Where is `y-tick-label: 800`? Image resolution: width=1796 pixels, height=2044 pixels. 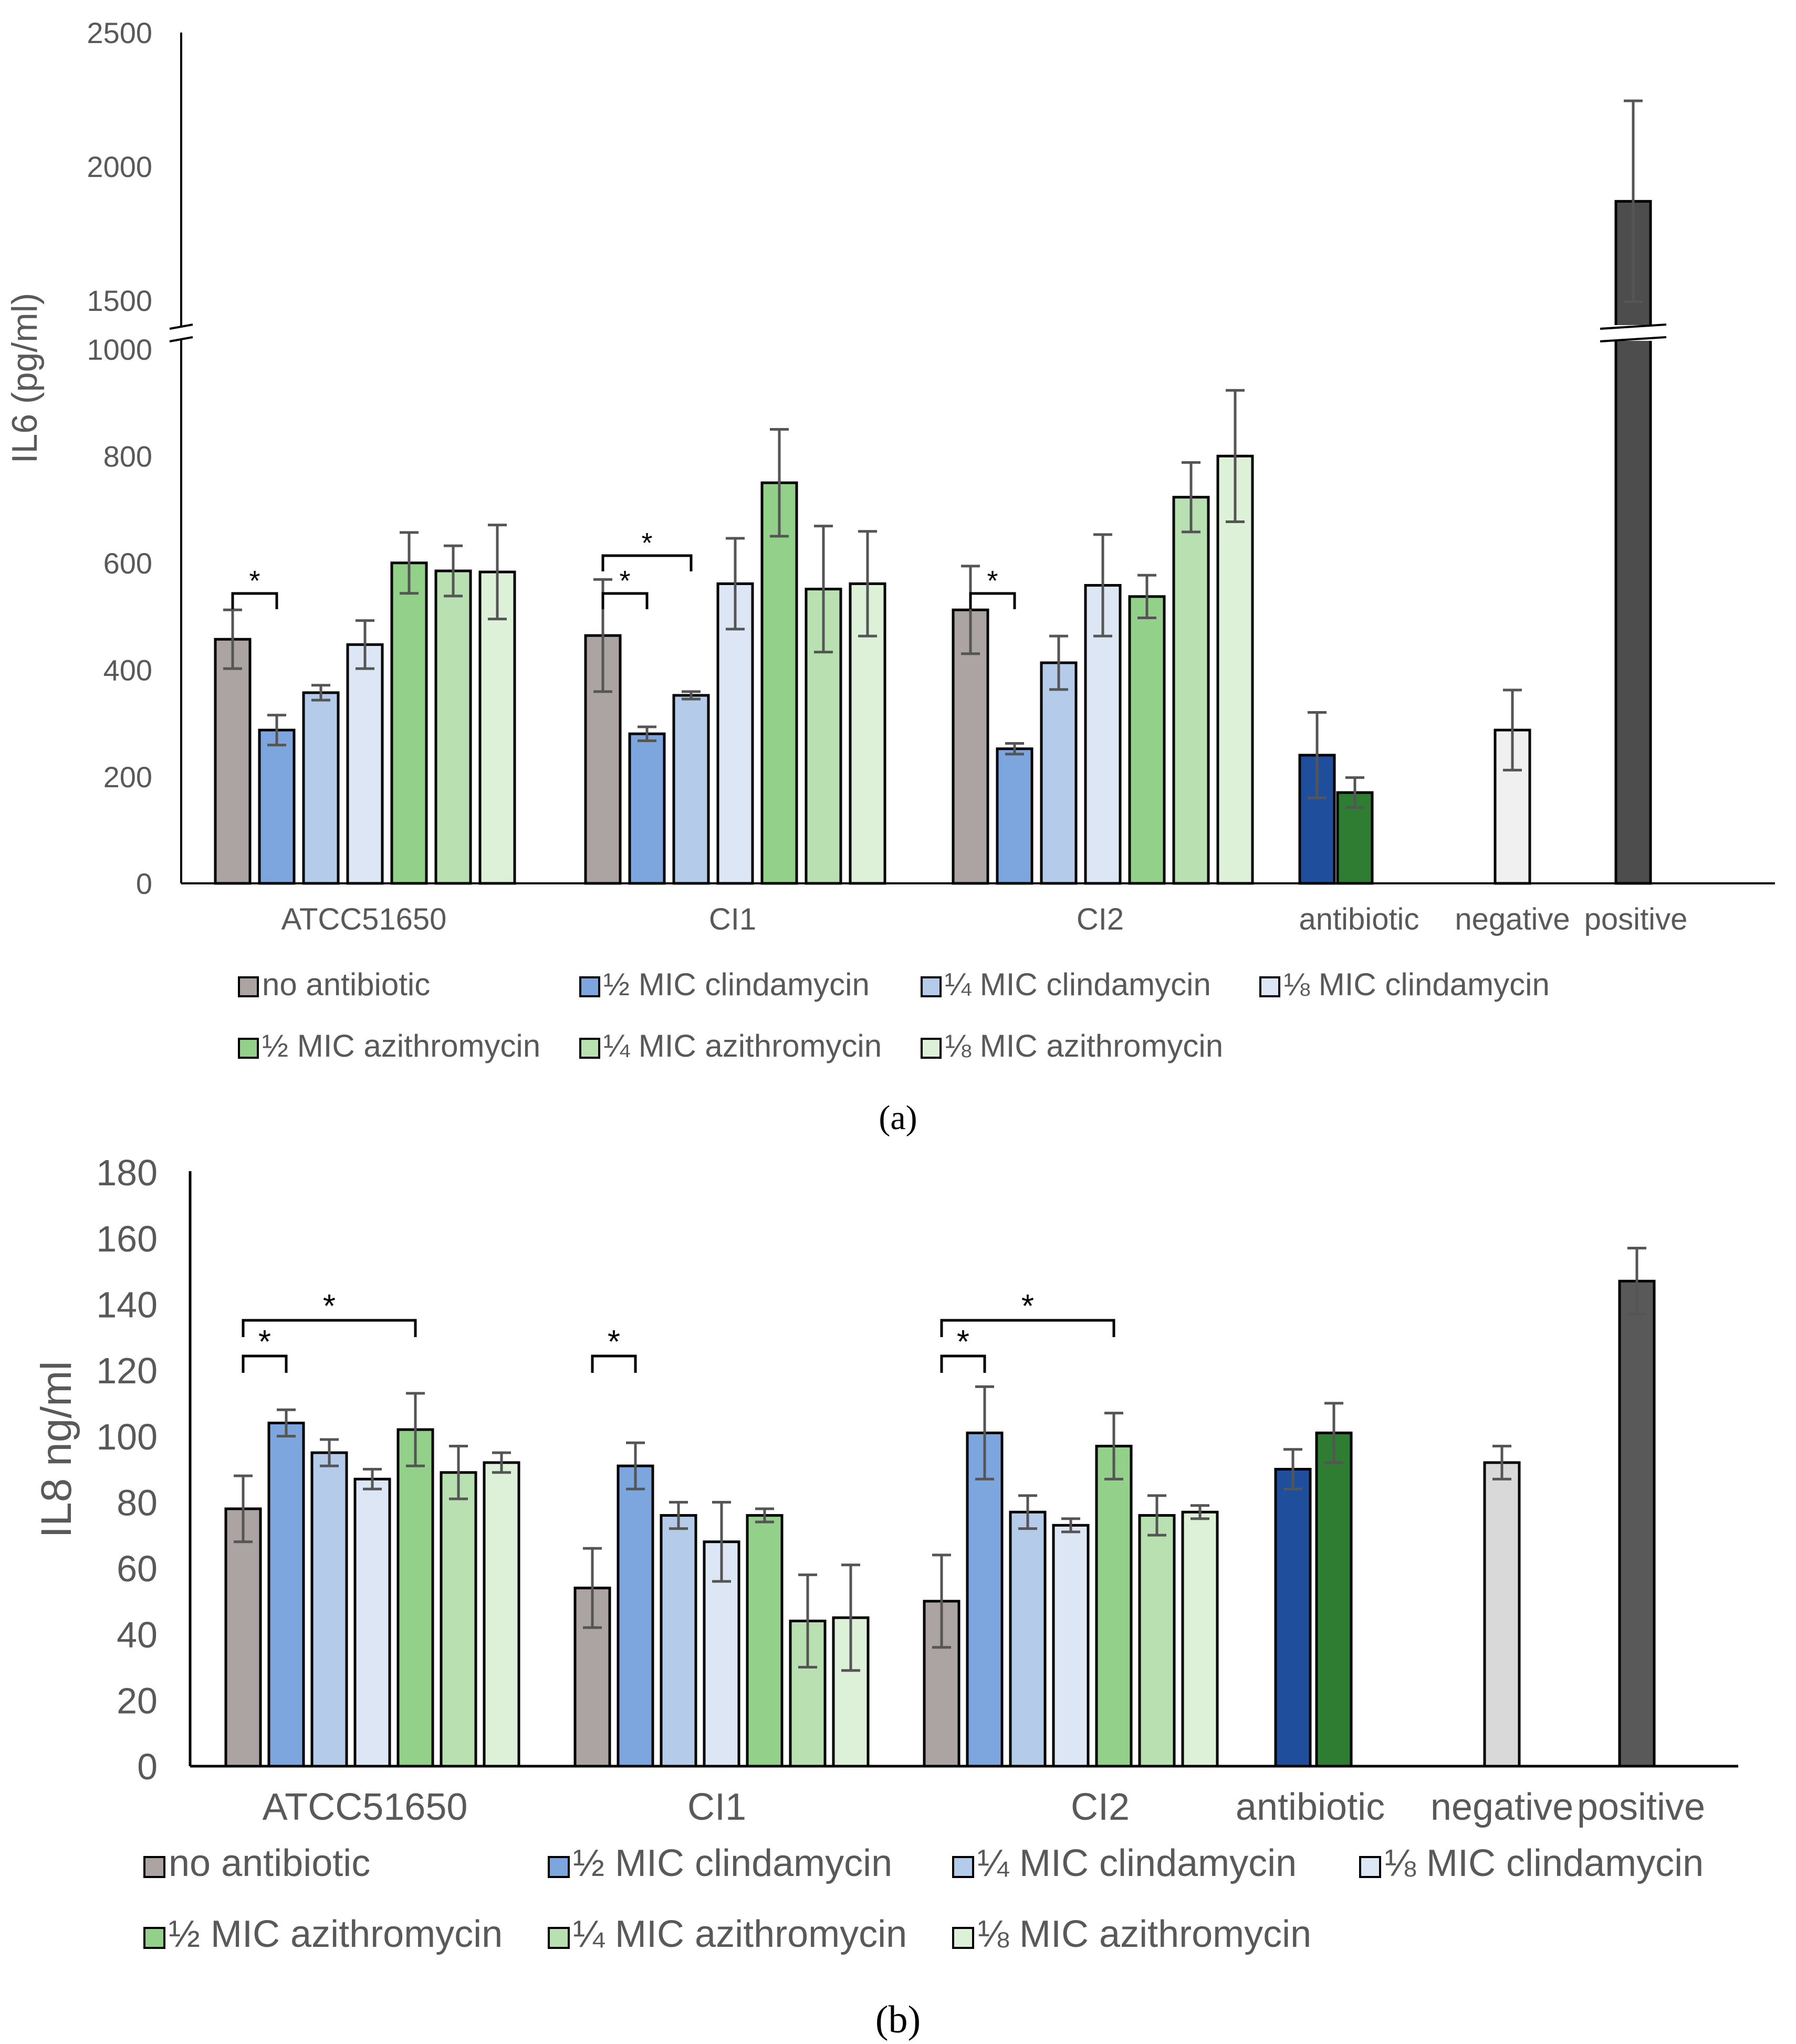
y-tick-label: 800 is located at coordinates (127, 456).